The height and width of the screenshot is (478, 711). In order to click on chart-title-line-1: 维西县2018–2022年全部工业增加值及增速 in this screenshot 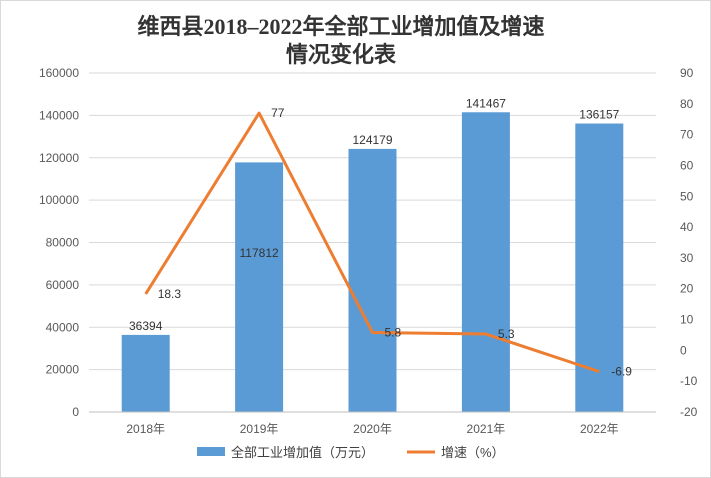, I will do `click(340, 26)`.